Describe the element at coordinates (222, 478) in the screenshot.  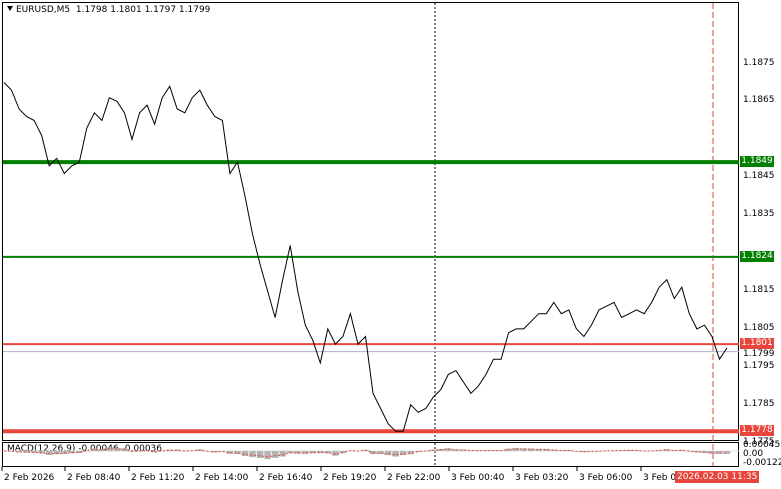
I see `time-axis-label: 2 Feb 14:00` at that location.